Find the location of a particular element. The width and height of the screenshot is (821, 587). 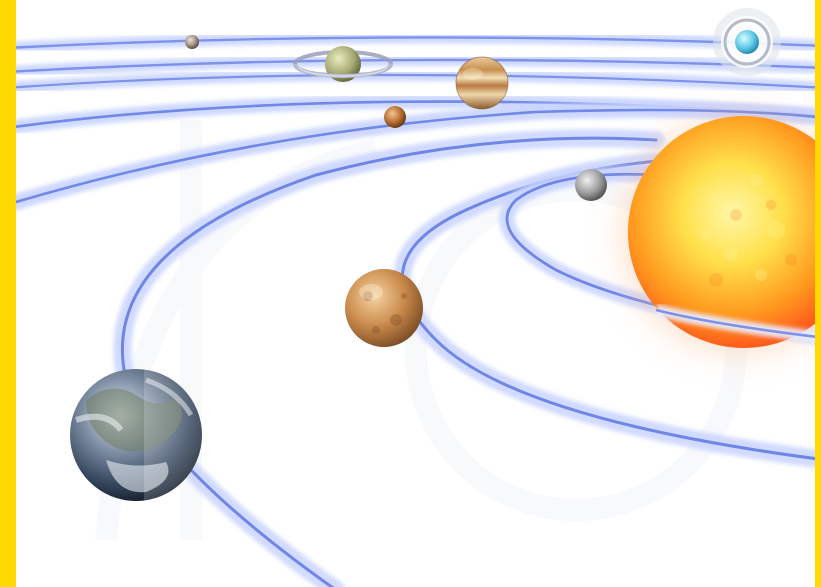

saturn is located at coordinates (343, 64).